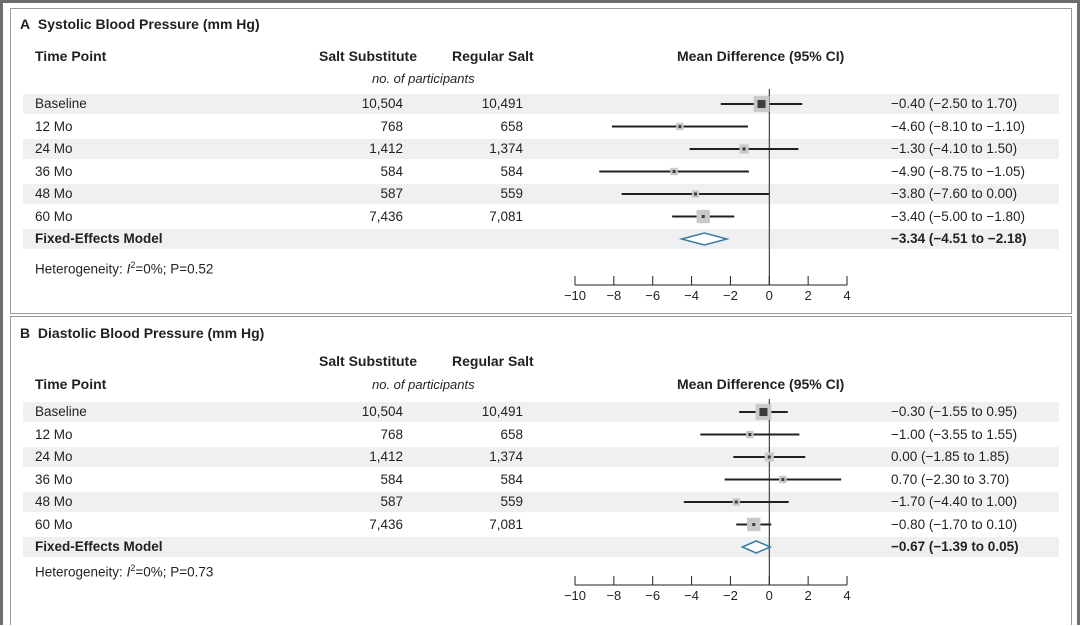  What do you see at coordinates (954, 434) in the screenshot?
I see `row-ci-text: −1.00 (−3.55 to 1.55)` at bounding box center [954, 434].